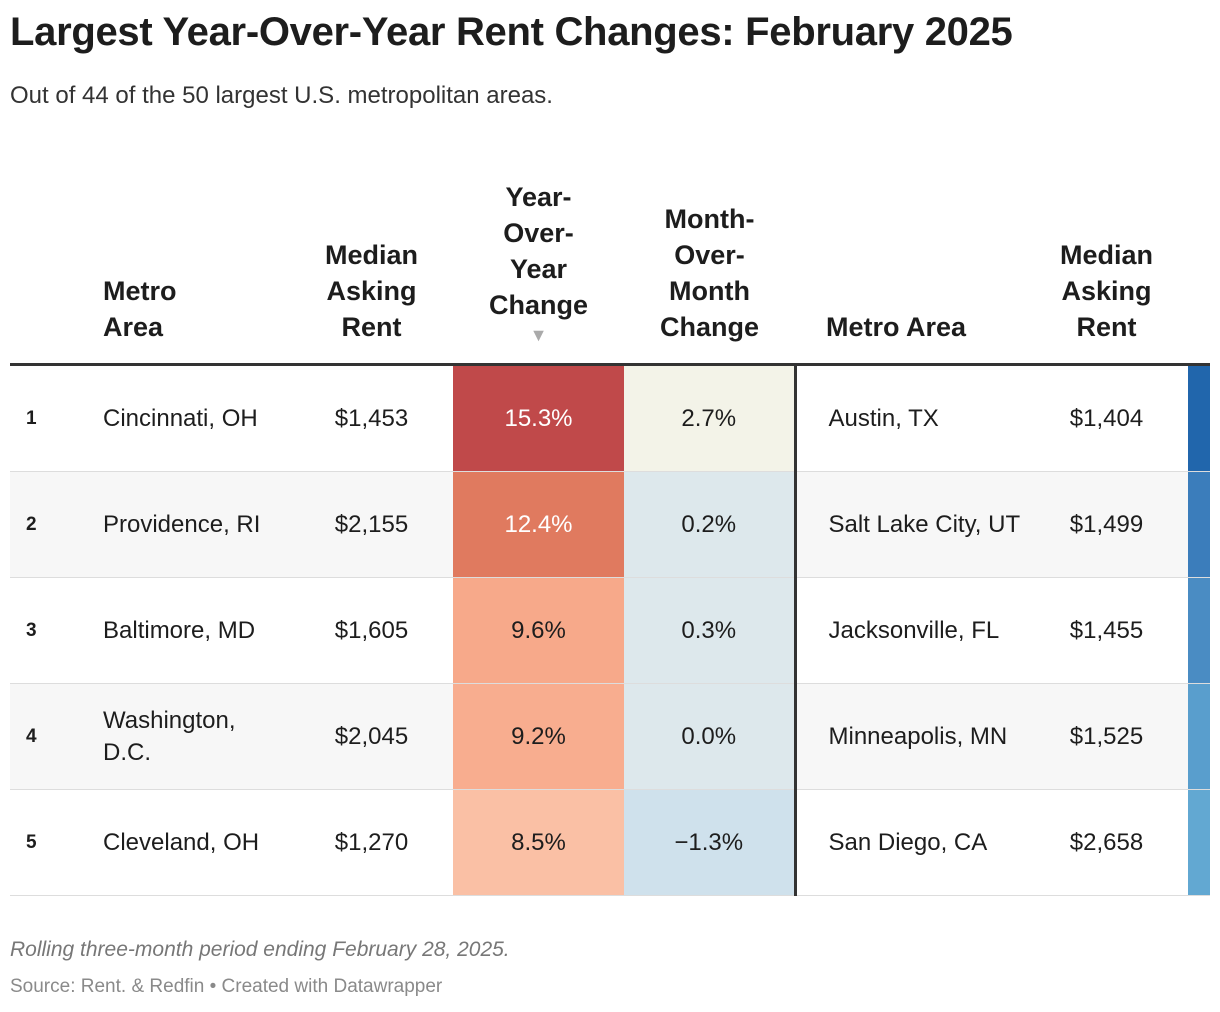 This screenshot has height=1012, width=1220. What do you see at coordinates (538, 265) in the screenshot?
I see `column-header: Year-Over-Year Change ▼` at bounding box center [538, 265].